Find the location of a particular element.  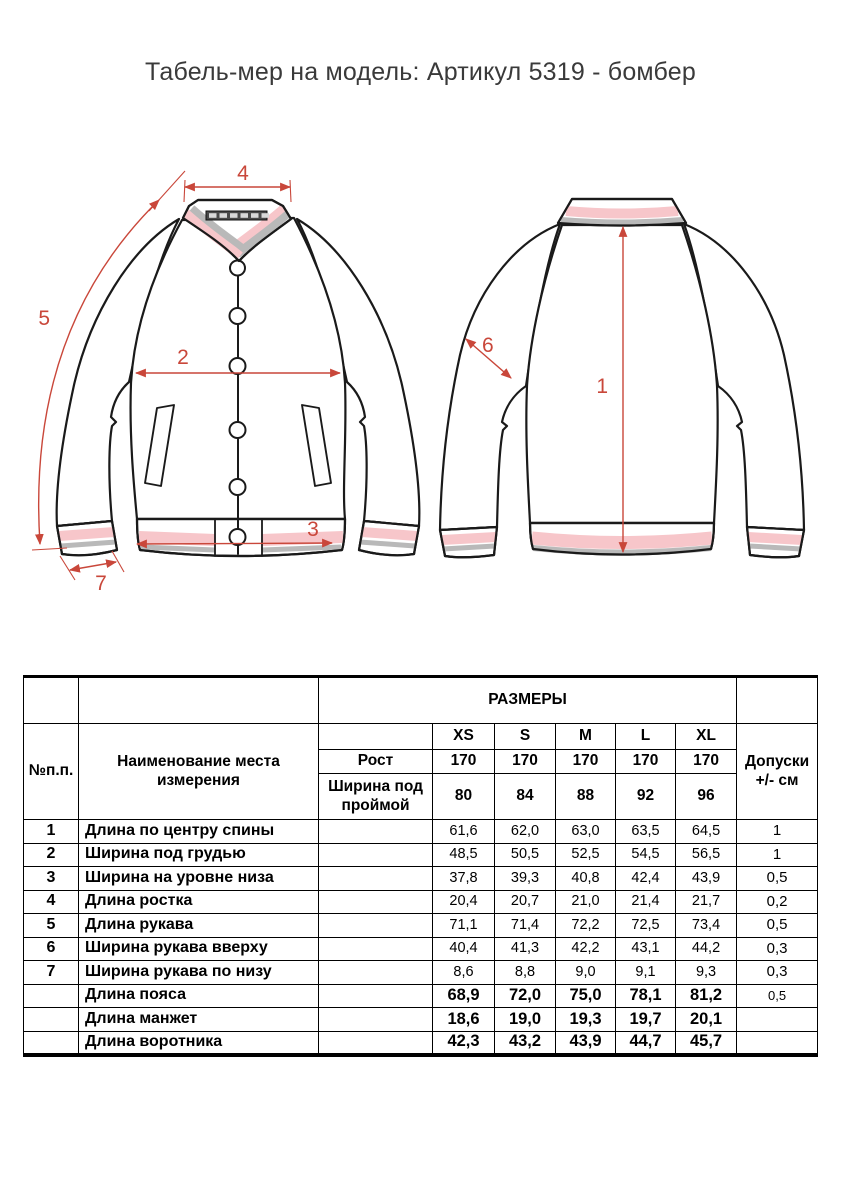

size-value-cell: 54,5 is located at coordinates (645, 854).